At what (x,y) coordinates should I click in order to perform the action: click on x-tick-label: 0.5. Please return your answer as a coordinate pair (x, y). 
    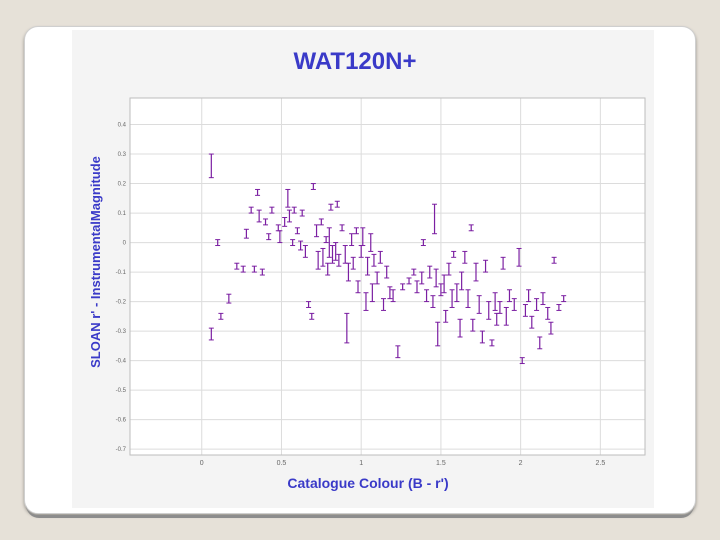
    Looking at the image, I should click on (282, 463).